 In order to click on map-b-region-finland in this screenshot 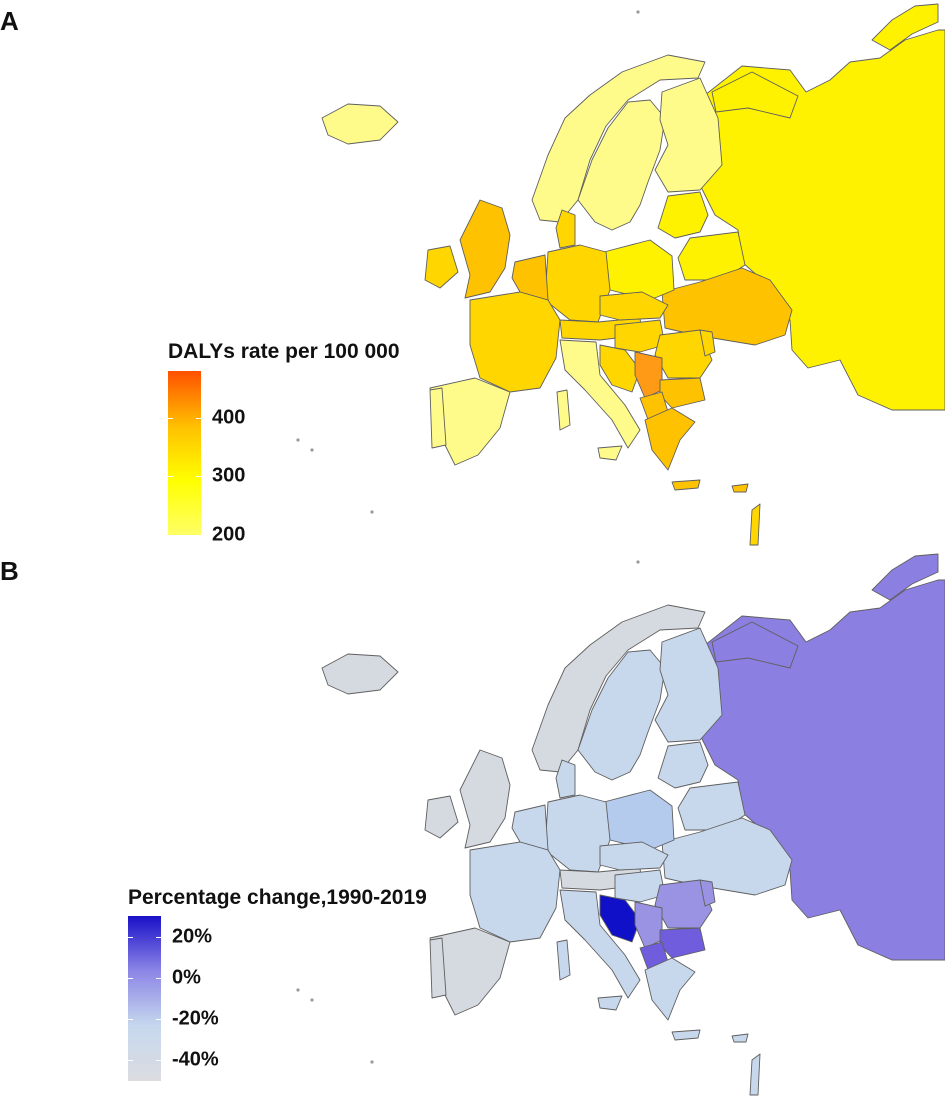, I will do `click(688, 685)`.